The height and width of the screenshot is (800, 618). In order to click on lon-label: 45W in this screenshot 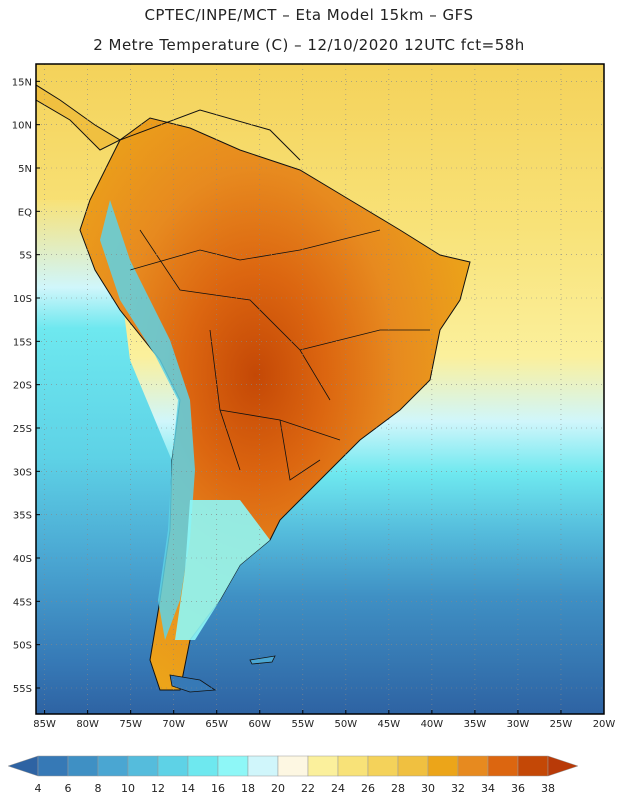, I will do `click(389, 724)`.